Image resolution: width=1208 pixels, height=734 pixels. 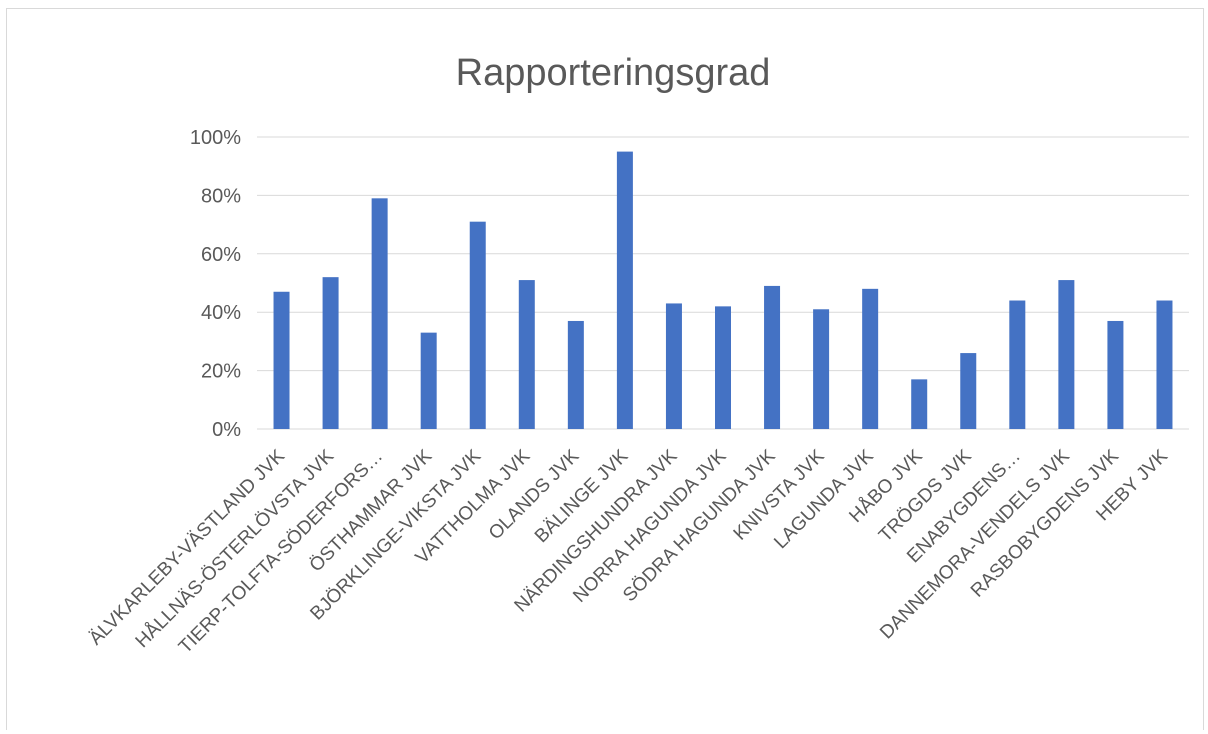 What do you see at coordinates (187, 547) in the screenshot?
I see `x-tick-label: ÄLVKARLEBY-VÄSTLAND JVK` at bounding box center [187, 547].